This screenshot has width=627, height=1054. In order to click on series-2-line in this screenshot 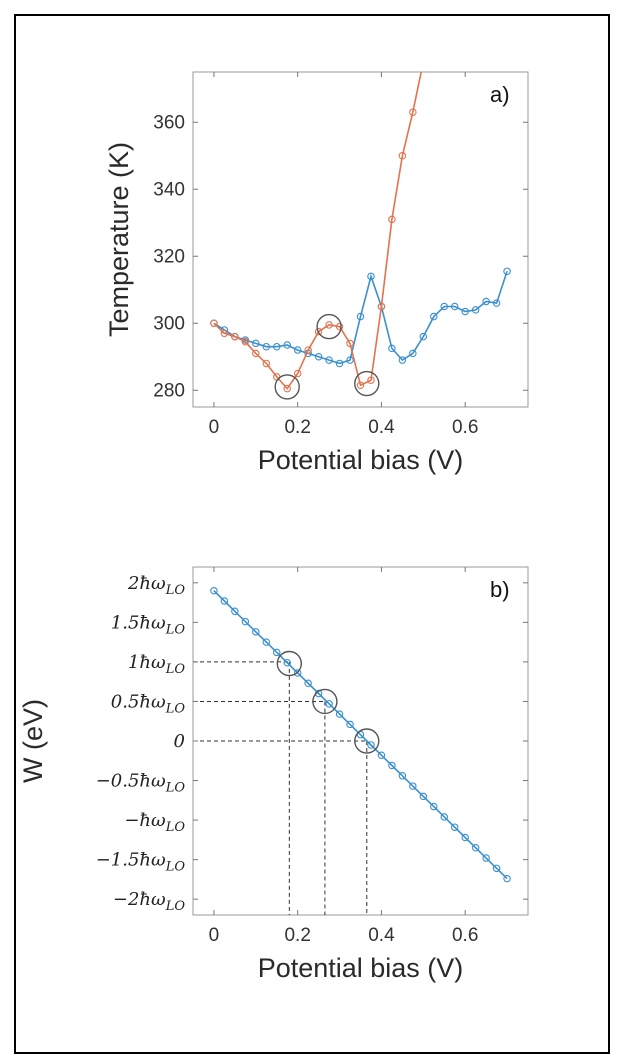, I will do `click(318, 231)`.